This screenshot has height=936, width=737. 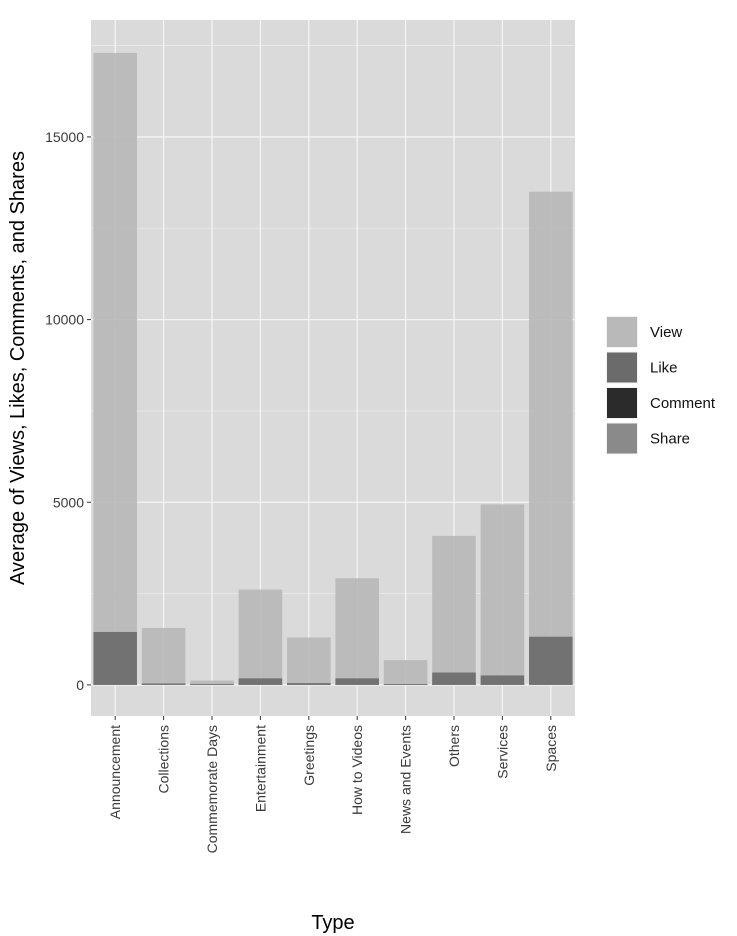 What do you see at coordinates (666, 332) in the screenshot?
I see `legend-label: View` at bounding box center [666, 332].